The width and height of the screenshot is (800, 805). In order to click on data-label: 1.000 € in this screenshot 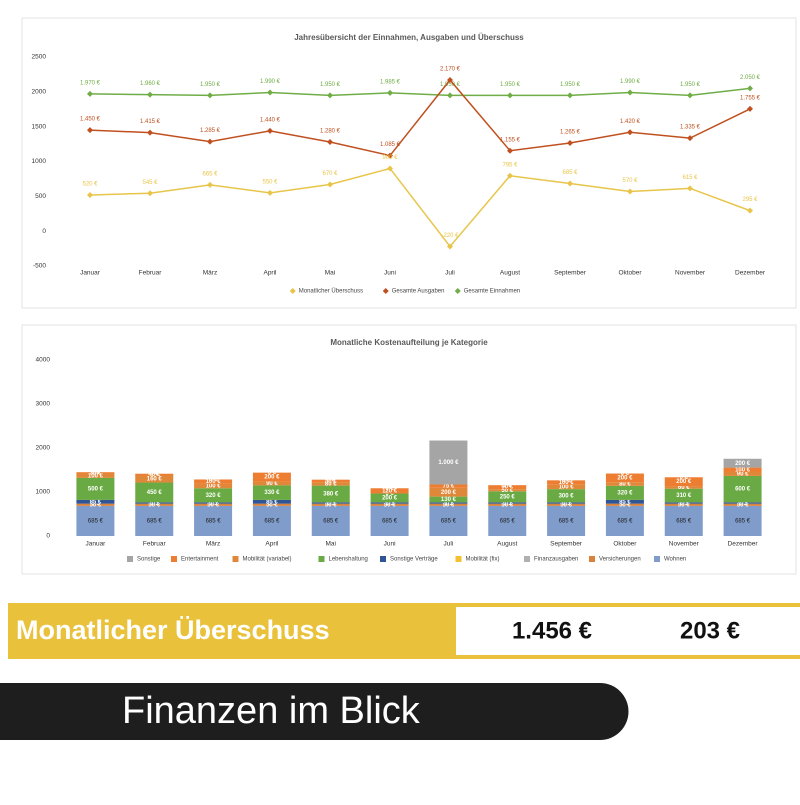, I will do `click(448, 463)`.